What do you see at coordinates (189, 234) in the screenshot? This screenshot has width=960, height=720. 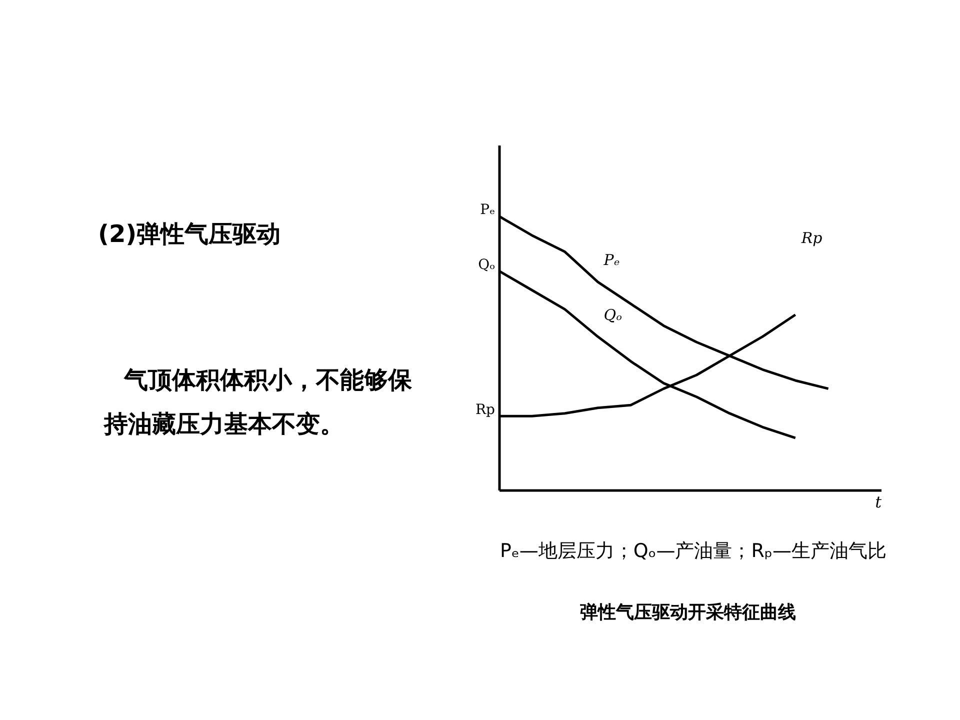 I see `text: (2)弹性气压驱动` at bounding box center [189, 234].